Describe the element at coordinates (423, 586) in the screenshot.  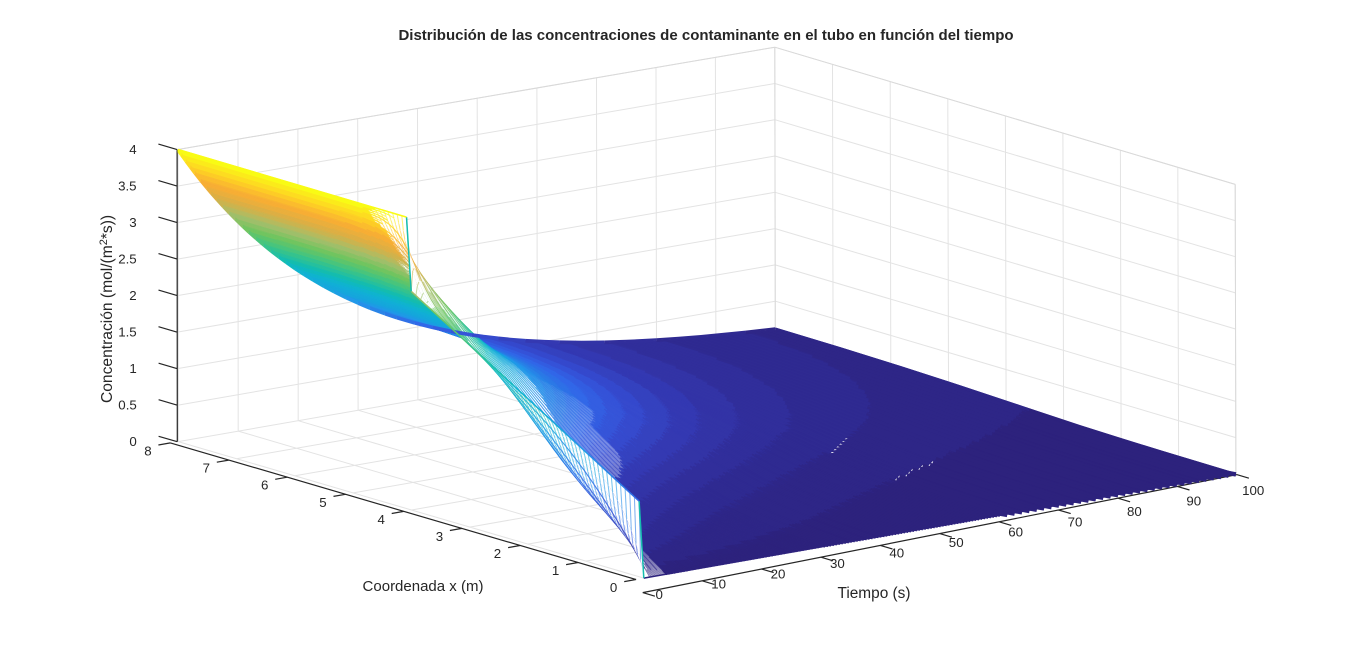
I see `svg-text: Coordenada x (m)` at that location.